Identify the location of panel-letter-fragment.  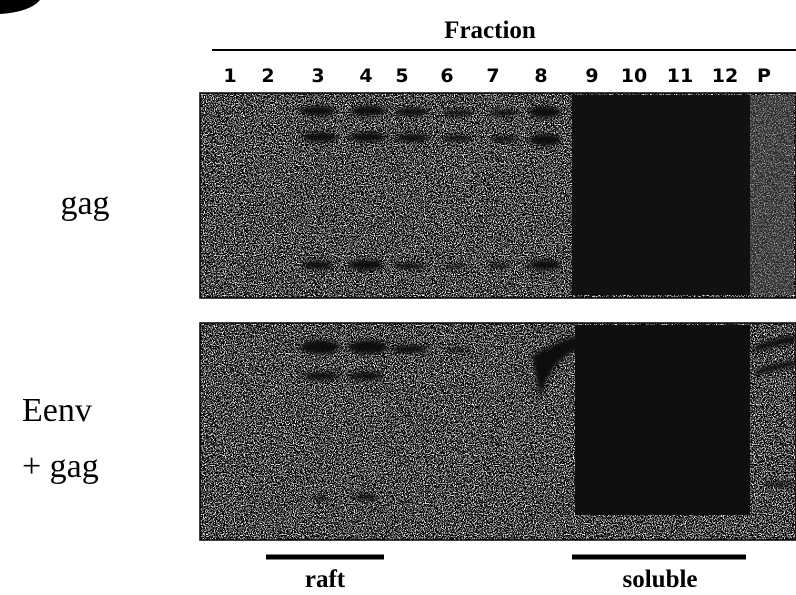
(20, 7).